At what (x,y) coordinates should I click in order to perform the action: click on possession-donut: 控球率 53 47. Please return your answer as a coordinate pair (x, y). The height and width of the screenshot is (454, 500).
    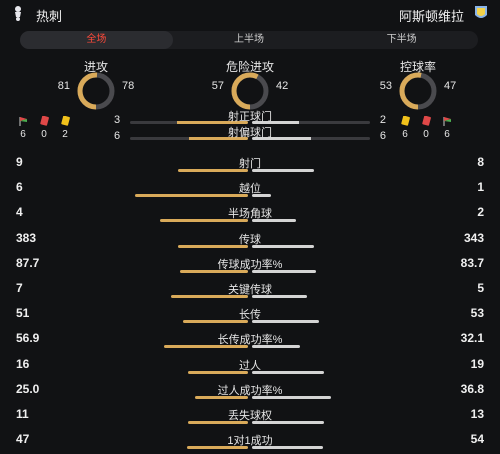
    Looking at the image, I should click on (418, 88).